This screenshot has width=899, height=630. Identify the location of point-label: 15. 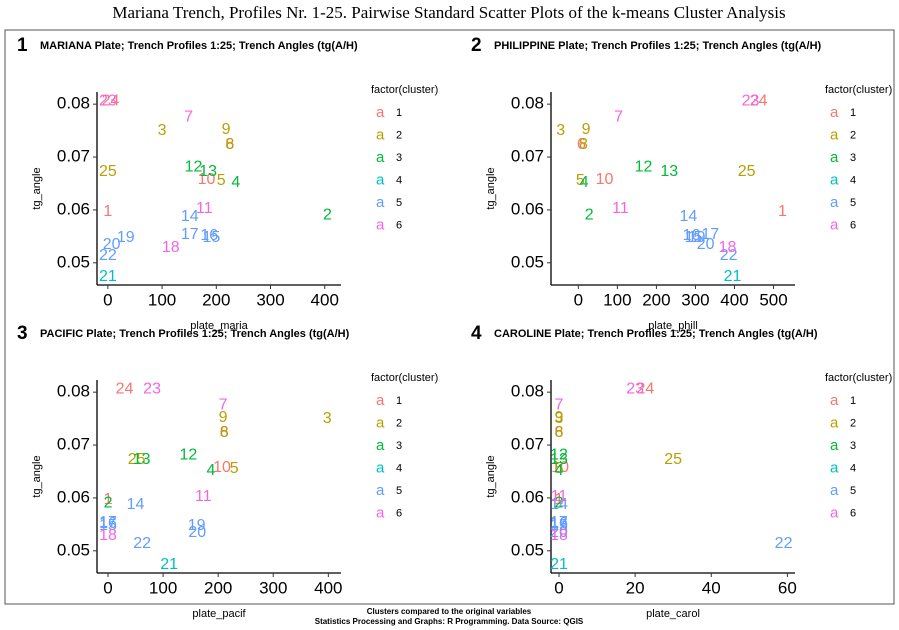
(212, 237).